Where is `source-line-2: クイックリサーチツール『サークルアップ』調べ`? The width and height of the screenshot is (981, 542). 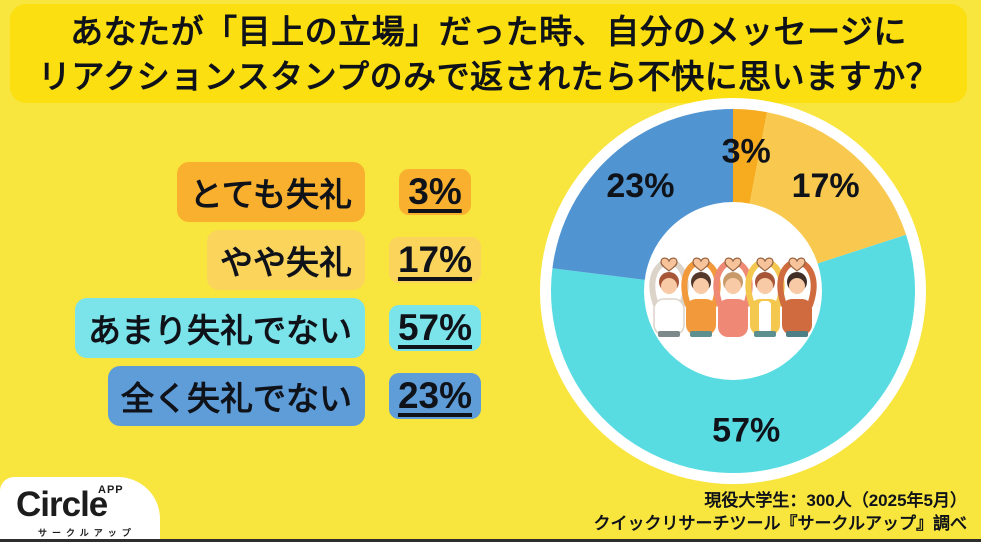
source-line-2: クイックリサーチツール『サークルアップ』調べ is located at coordinates (780, 523).